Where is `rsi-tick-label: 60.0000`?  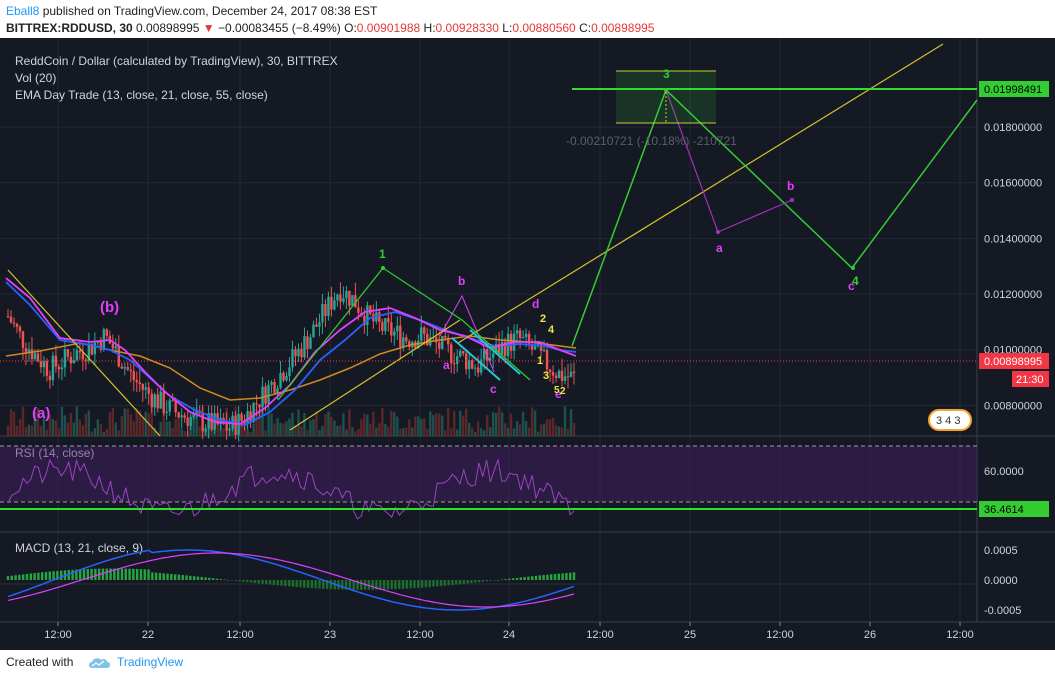 rsi-tick-label: 60.0000 is located at coordinates (1004, 472).